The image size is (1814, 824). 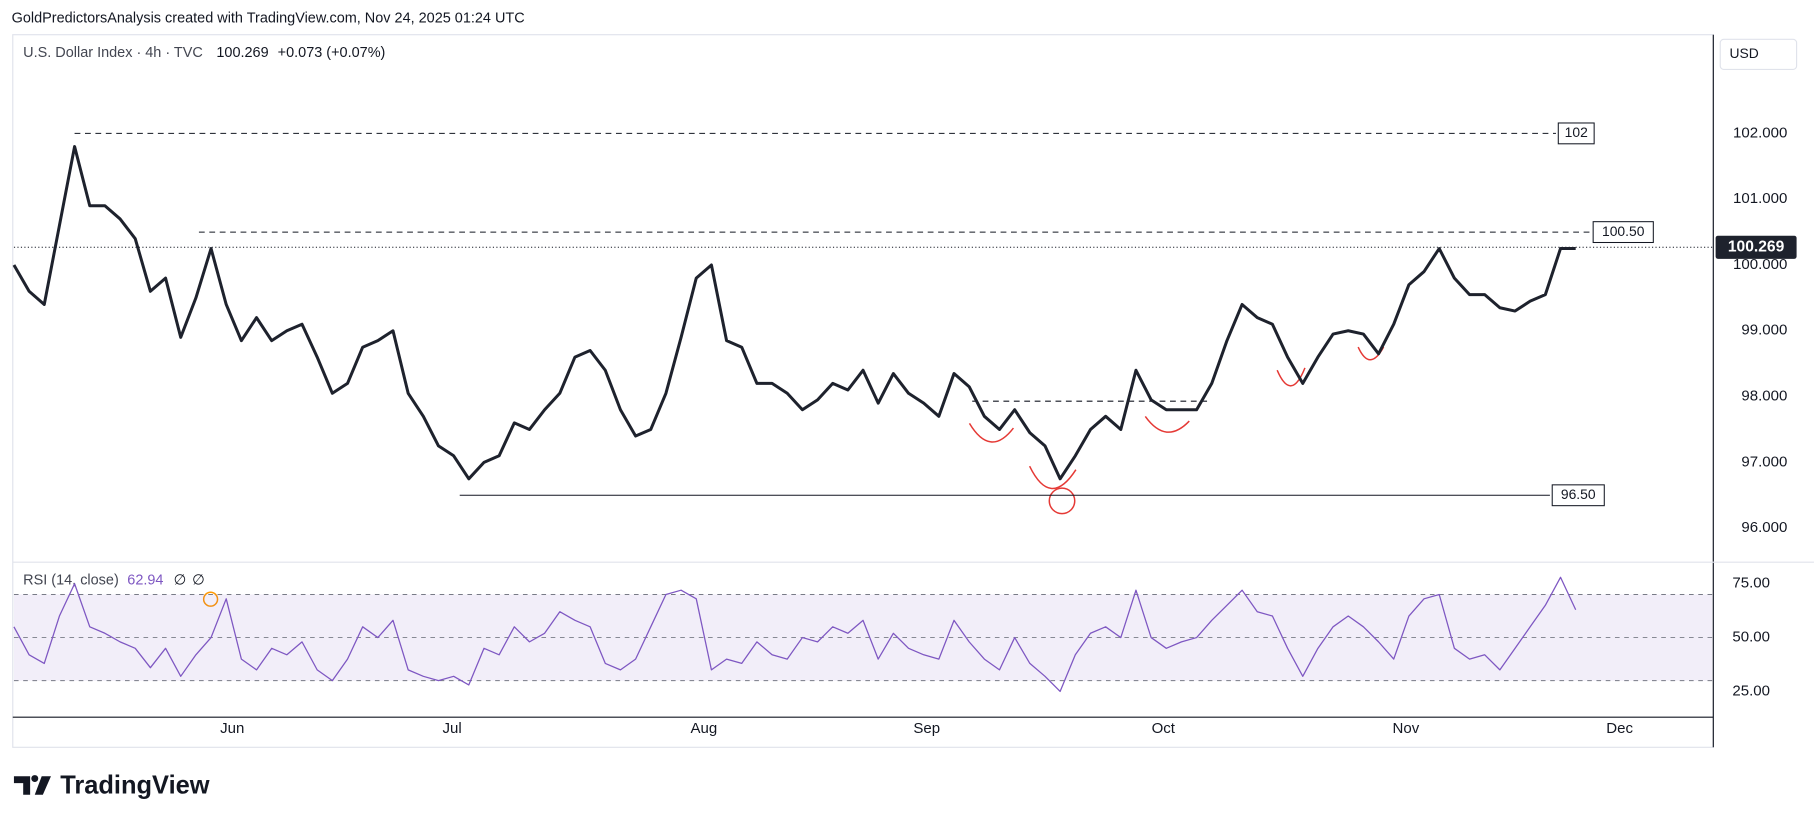 I want to click on currency-box, so click(x=1758, y=54).